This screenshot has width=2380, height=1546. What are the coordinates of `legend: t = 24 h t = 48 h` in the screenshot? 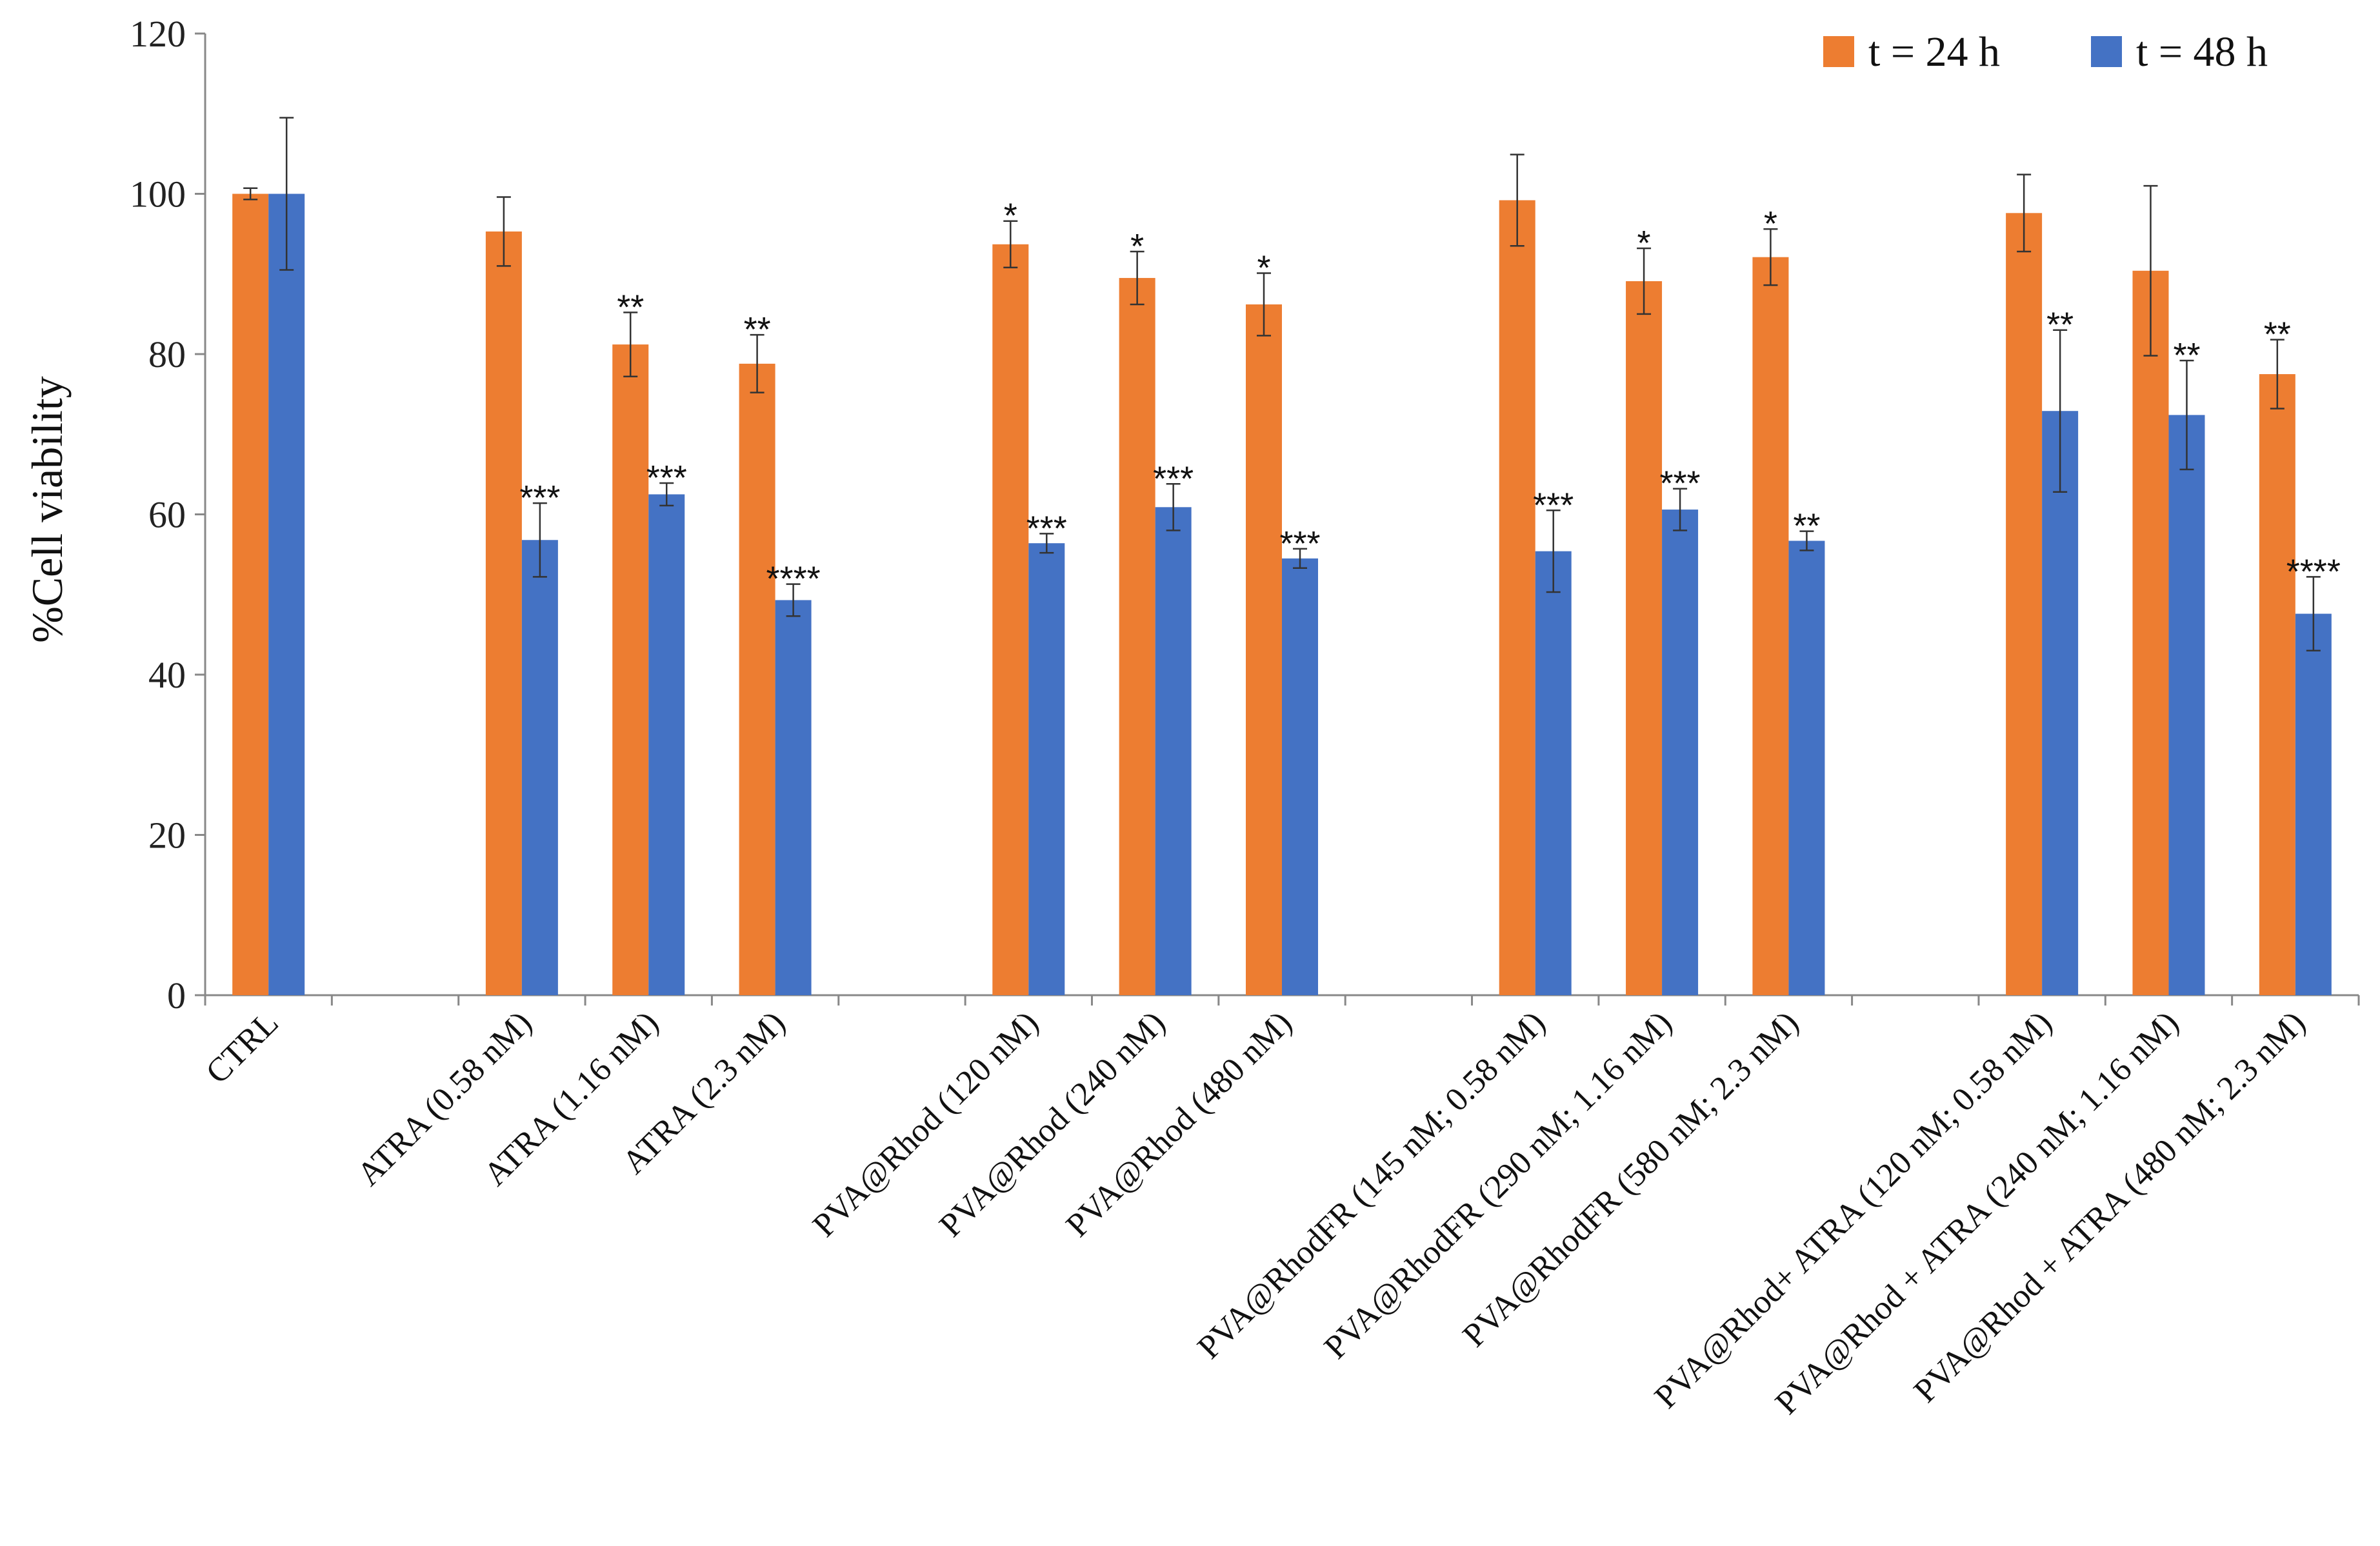 It's located at (2045, 51).